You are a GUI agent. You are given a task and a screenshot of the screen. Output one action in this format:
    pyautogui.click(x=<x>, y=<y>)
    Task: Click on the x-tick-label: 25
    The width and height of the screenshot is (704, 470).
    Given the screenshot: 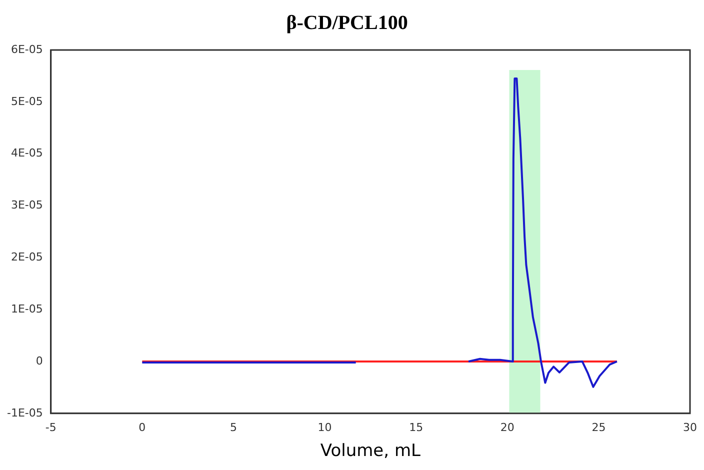 What is the action you would take?
    pyautogui.click(x=599, y=427)
    